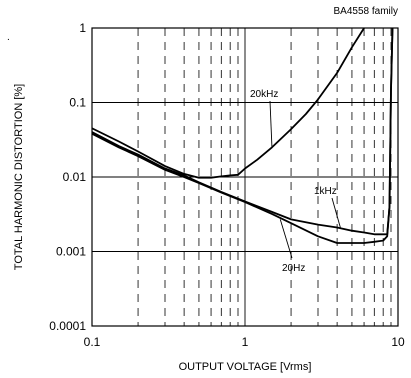  I want to click on y-axis-label: TOTAL HARMONIC DISTORTION [%], so click(19, 177).